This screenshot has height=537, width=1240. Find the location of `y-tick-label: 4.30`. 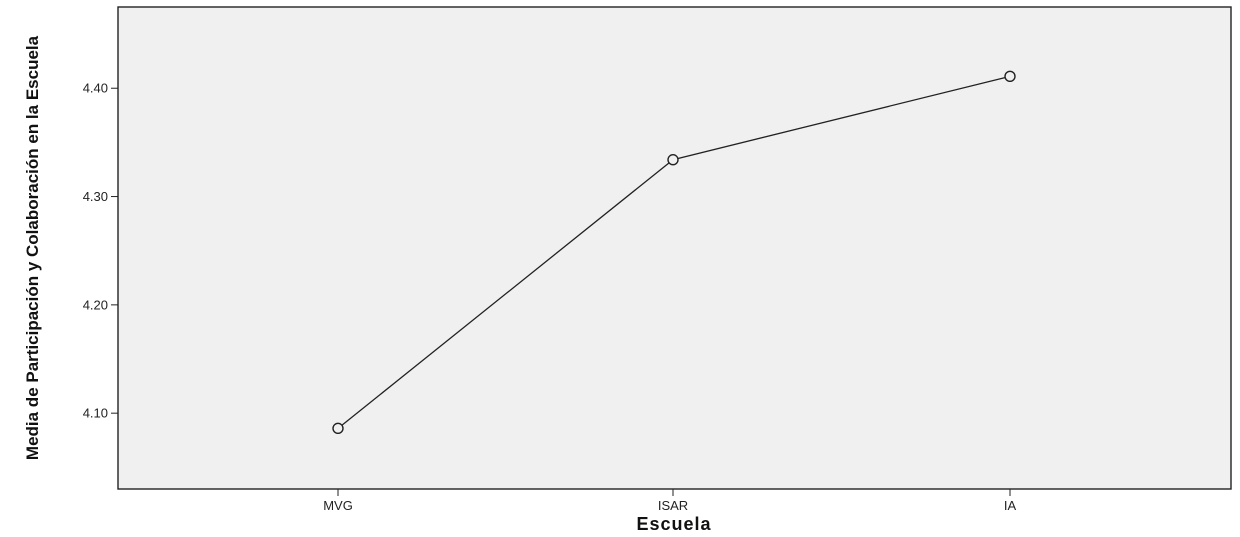

y-tick-label: 4.30 is located at coordinates (95, 196).